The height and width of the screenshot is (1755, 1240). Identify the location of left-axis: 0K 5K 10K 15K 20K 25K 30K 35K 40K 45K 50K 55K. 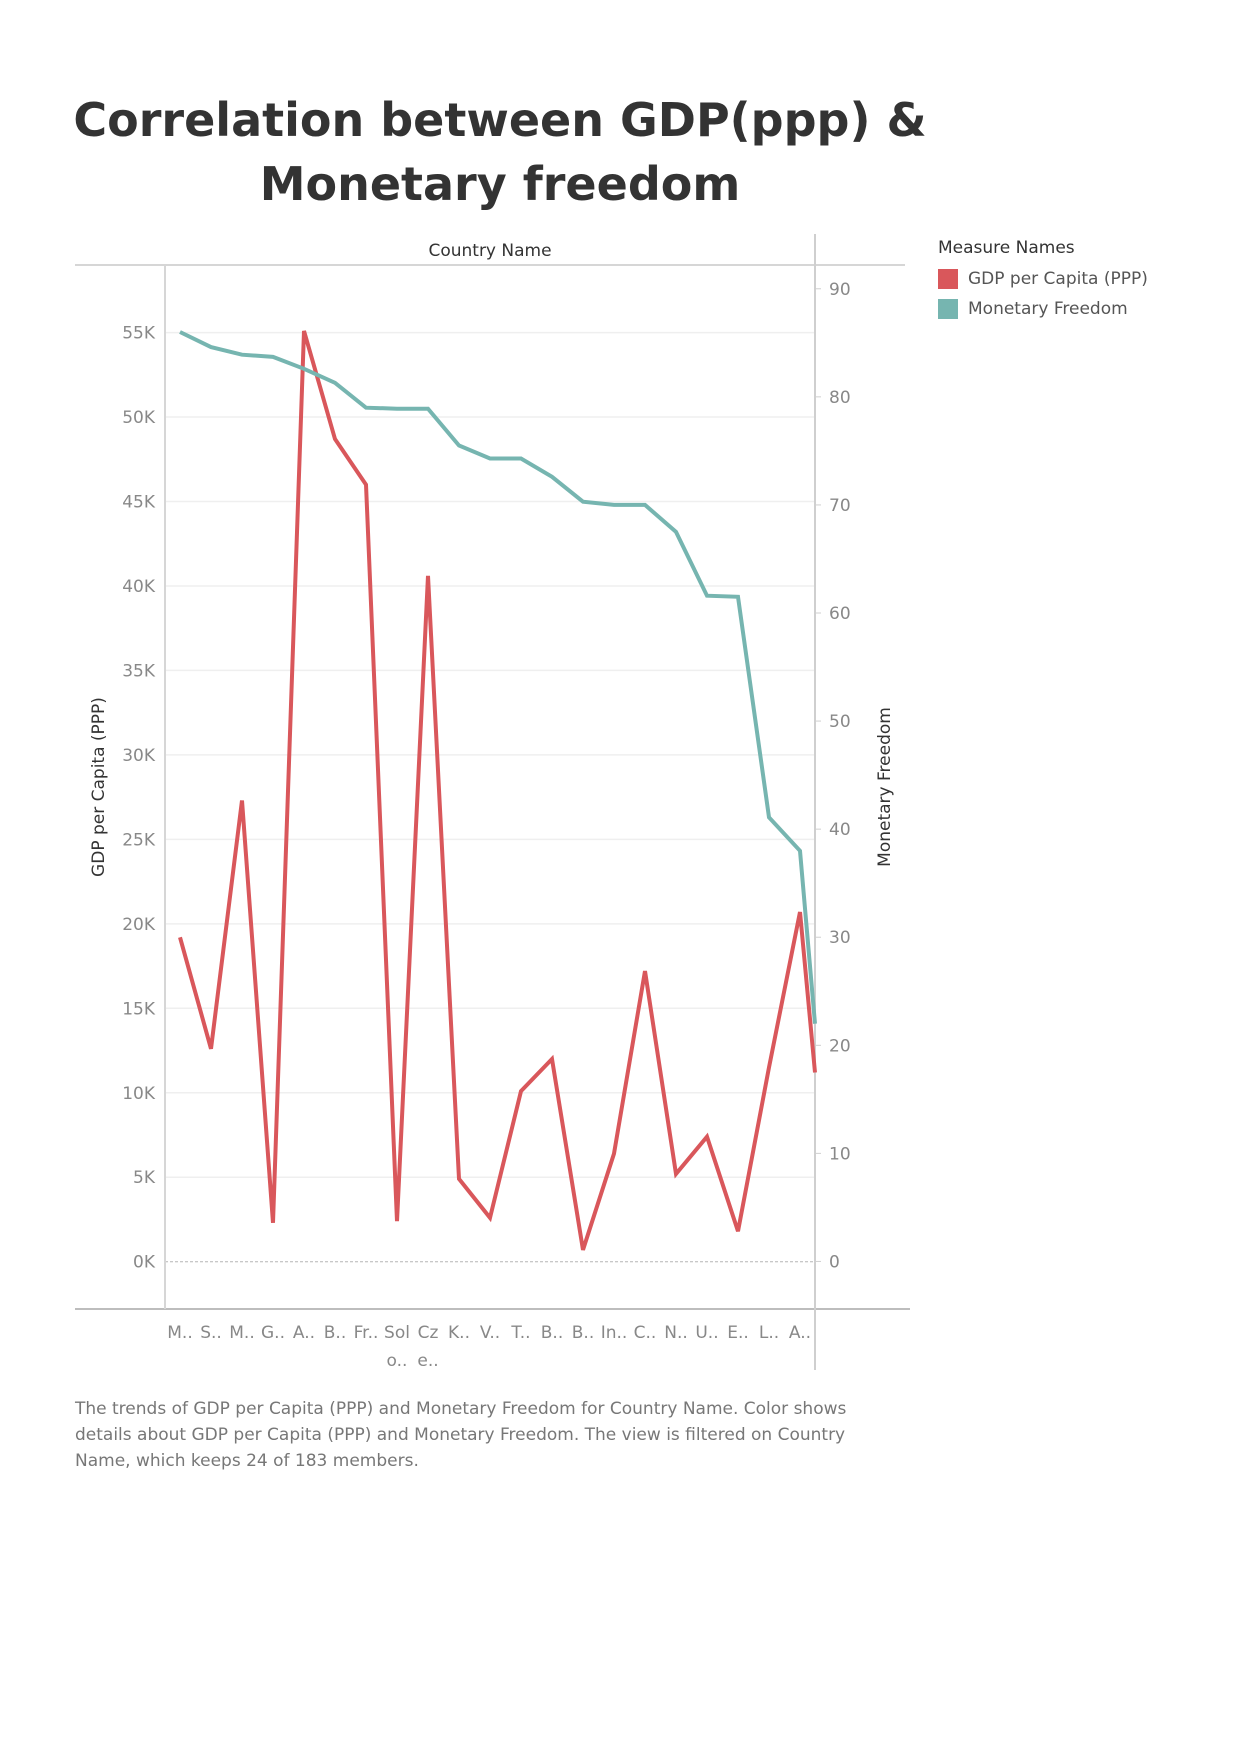
(139, 798).